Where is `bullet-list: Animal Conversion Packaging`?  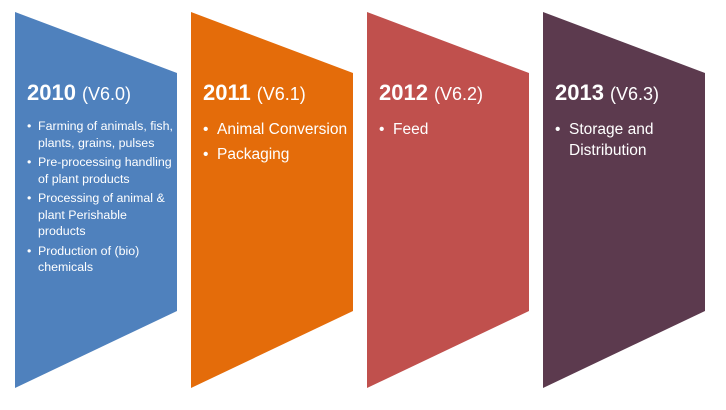 bullet-list: Animal Conversion Packaging is located at coordinates (278, 142).